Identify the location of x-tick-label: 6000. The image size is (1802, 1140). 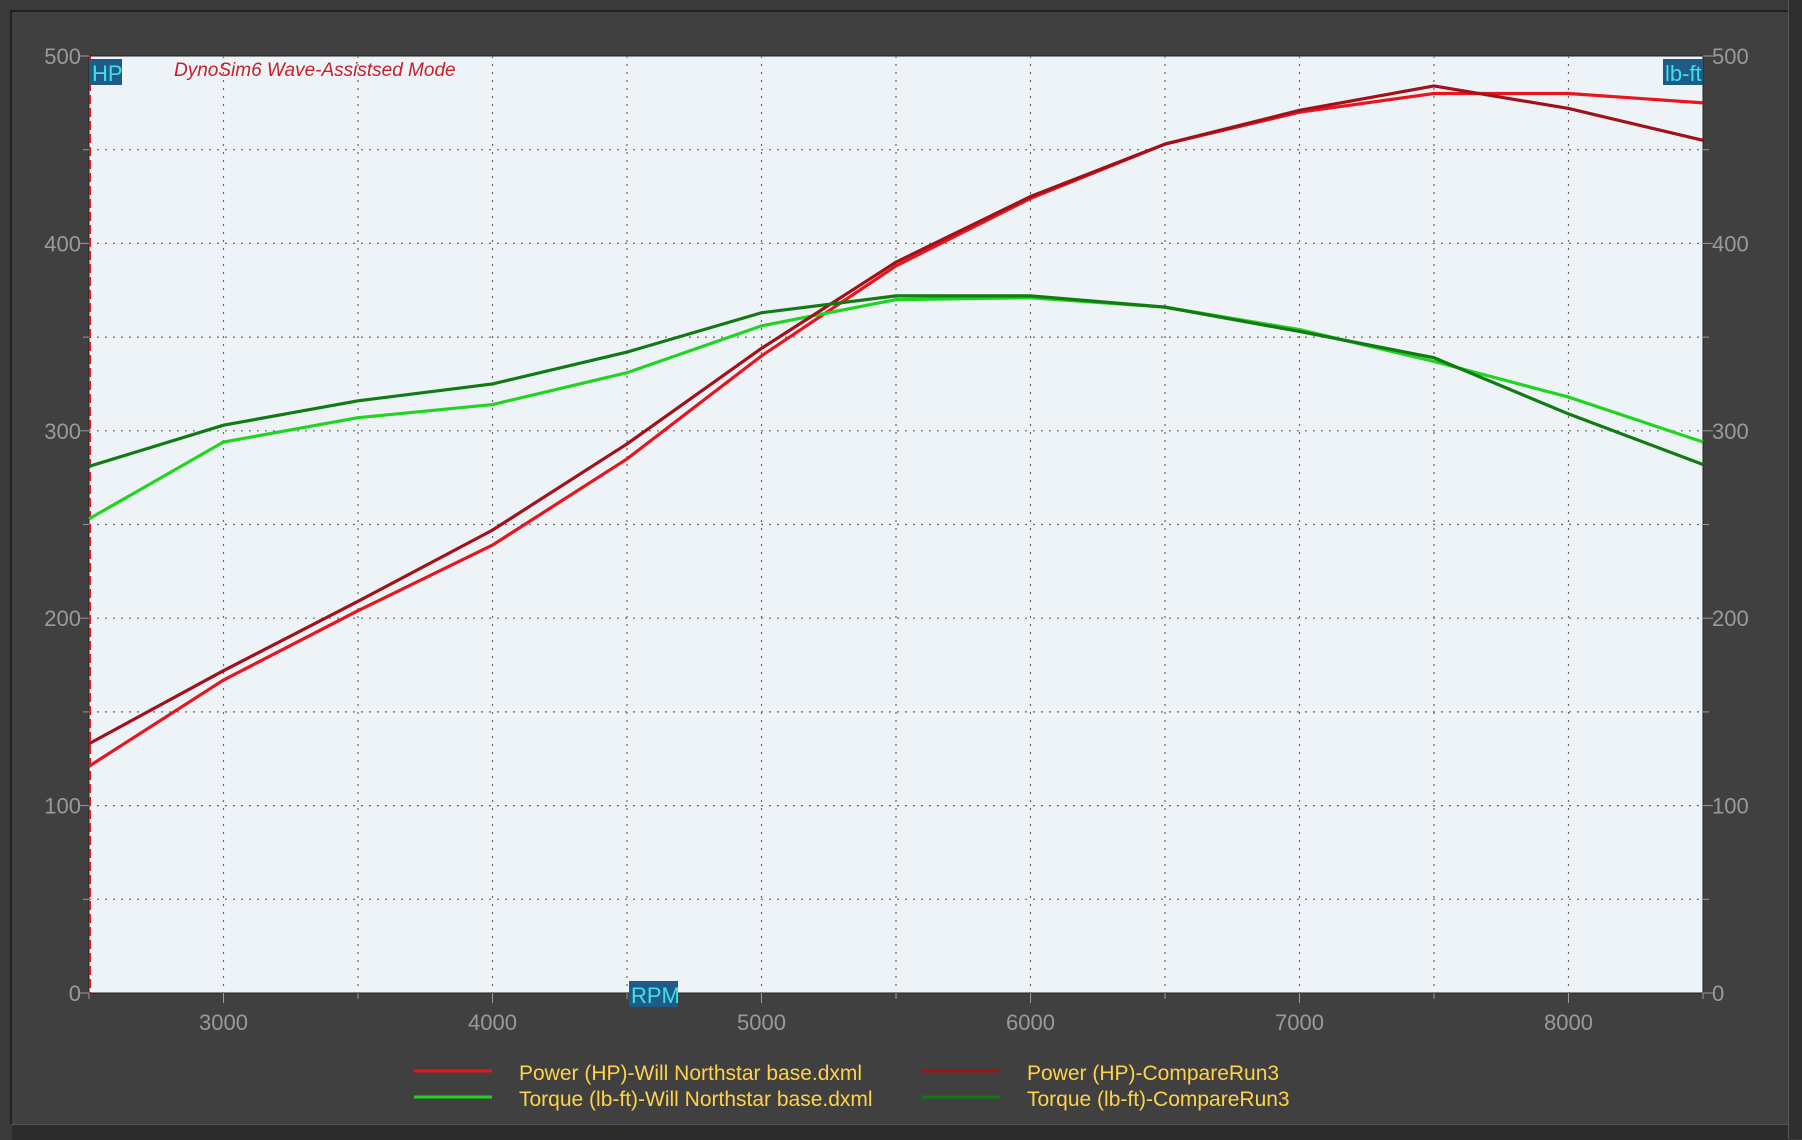
(1030, 1022).